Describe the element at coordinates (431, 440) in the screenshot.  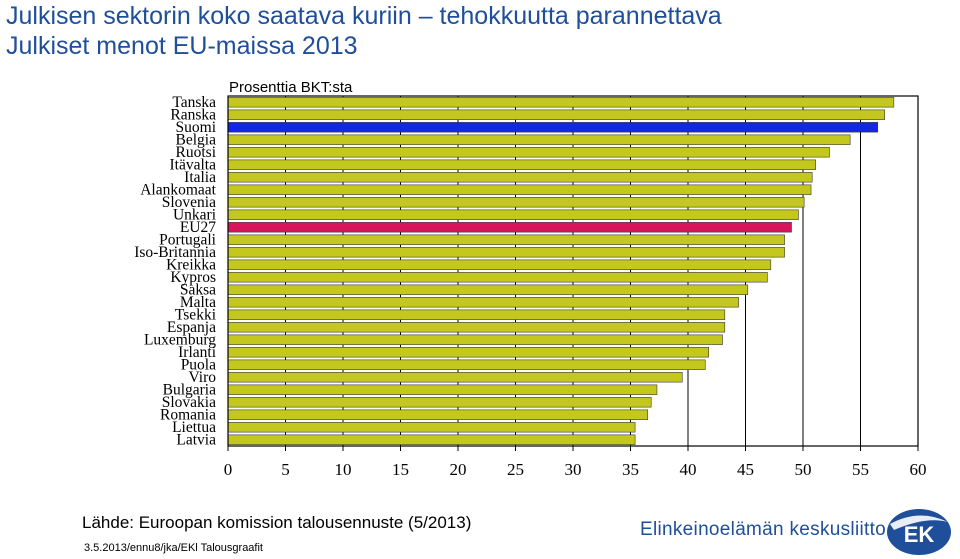
I see `bar-latvia` at that location.